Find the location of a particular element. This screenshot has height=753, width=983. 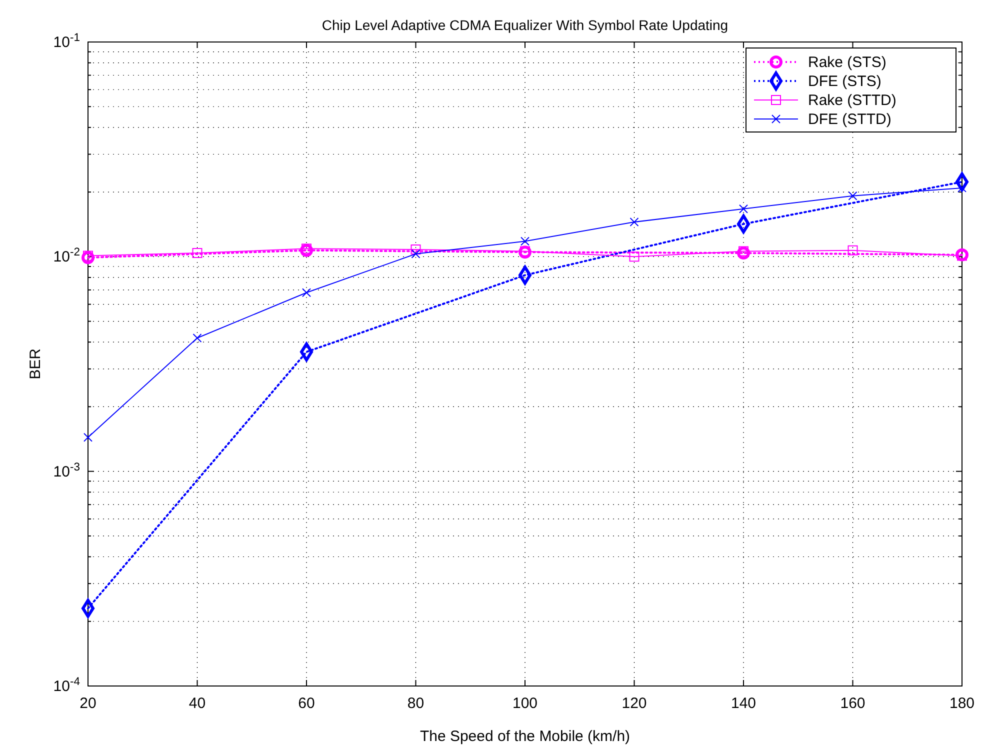

chart-title: Chip Level Adaptive CDMA Equalizer With Symbol Rate Updating is located at coordinates (525, 25).